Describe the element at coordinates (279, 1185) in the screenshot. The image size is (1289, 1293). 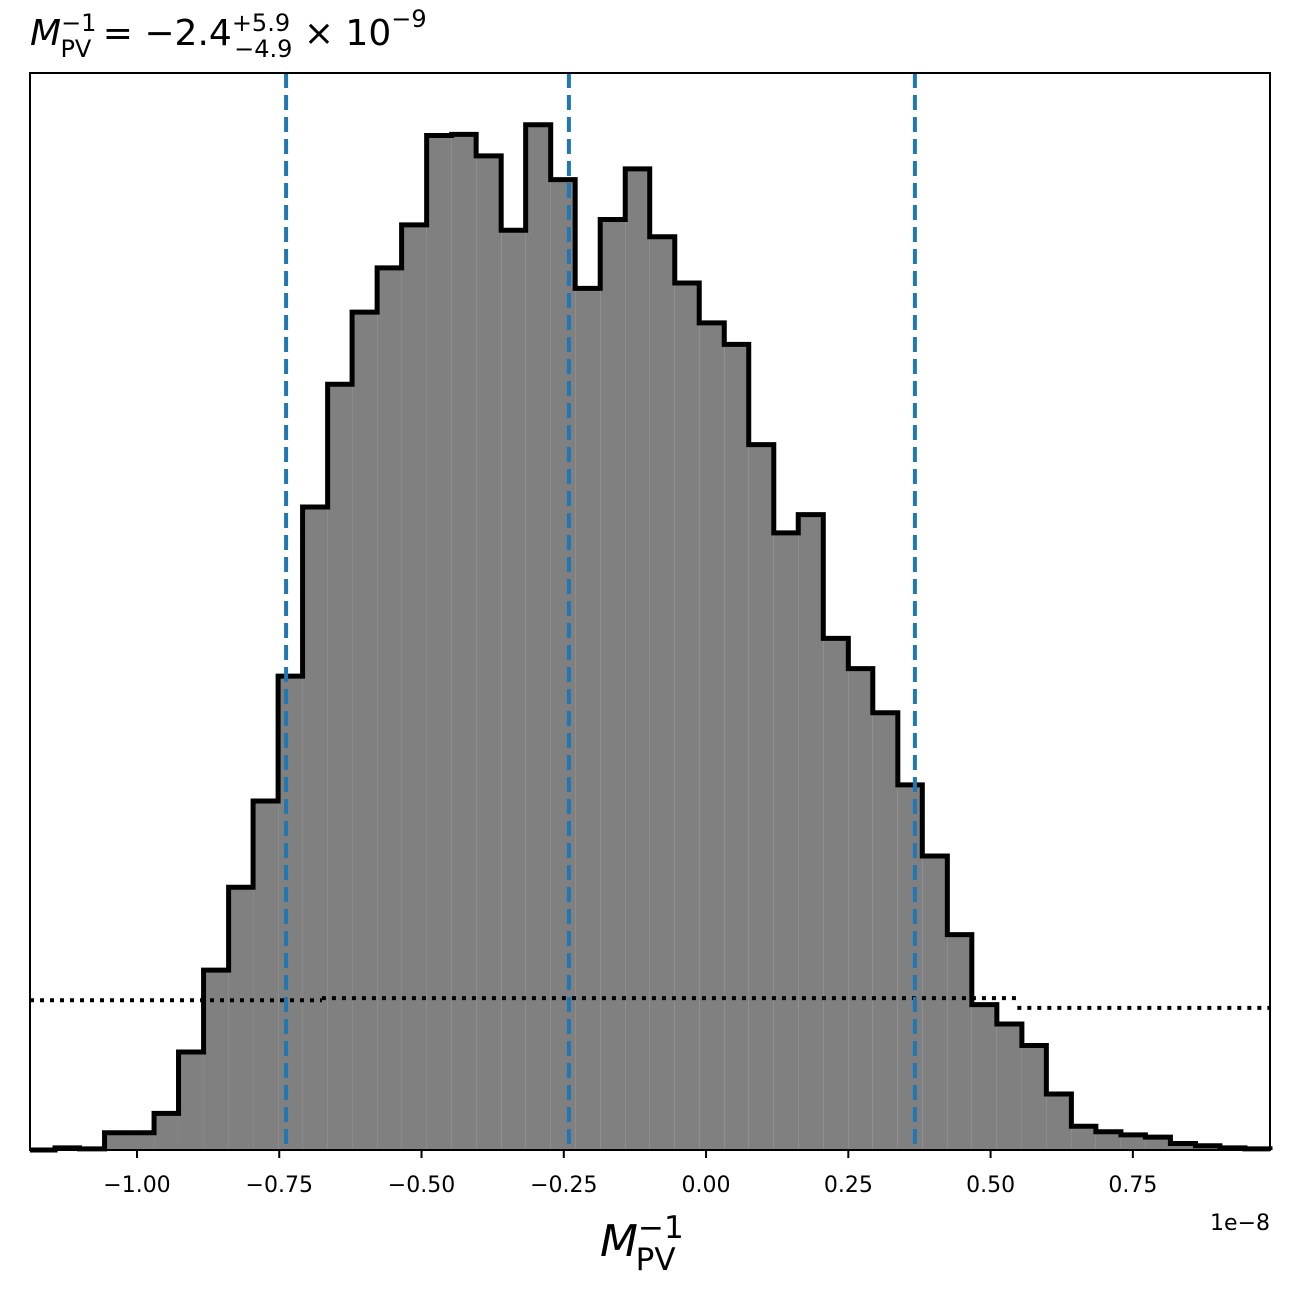
I see `x-tick-label: −0.75` at that location.